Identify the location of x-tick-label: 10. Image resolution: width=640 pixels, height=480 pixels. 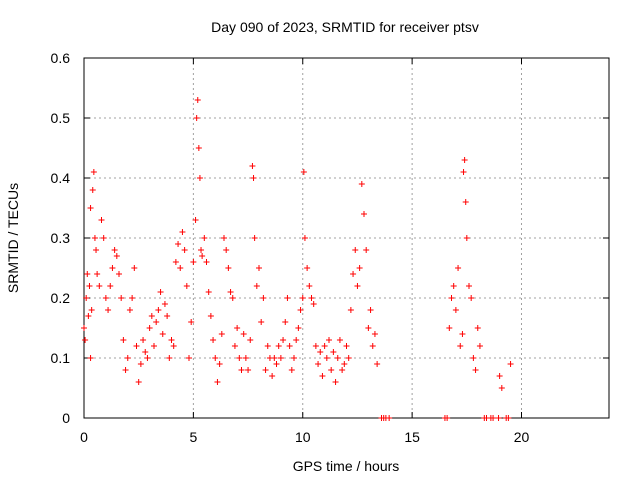
(303, 437).